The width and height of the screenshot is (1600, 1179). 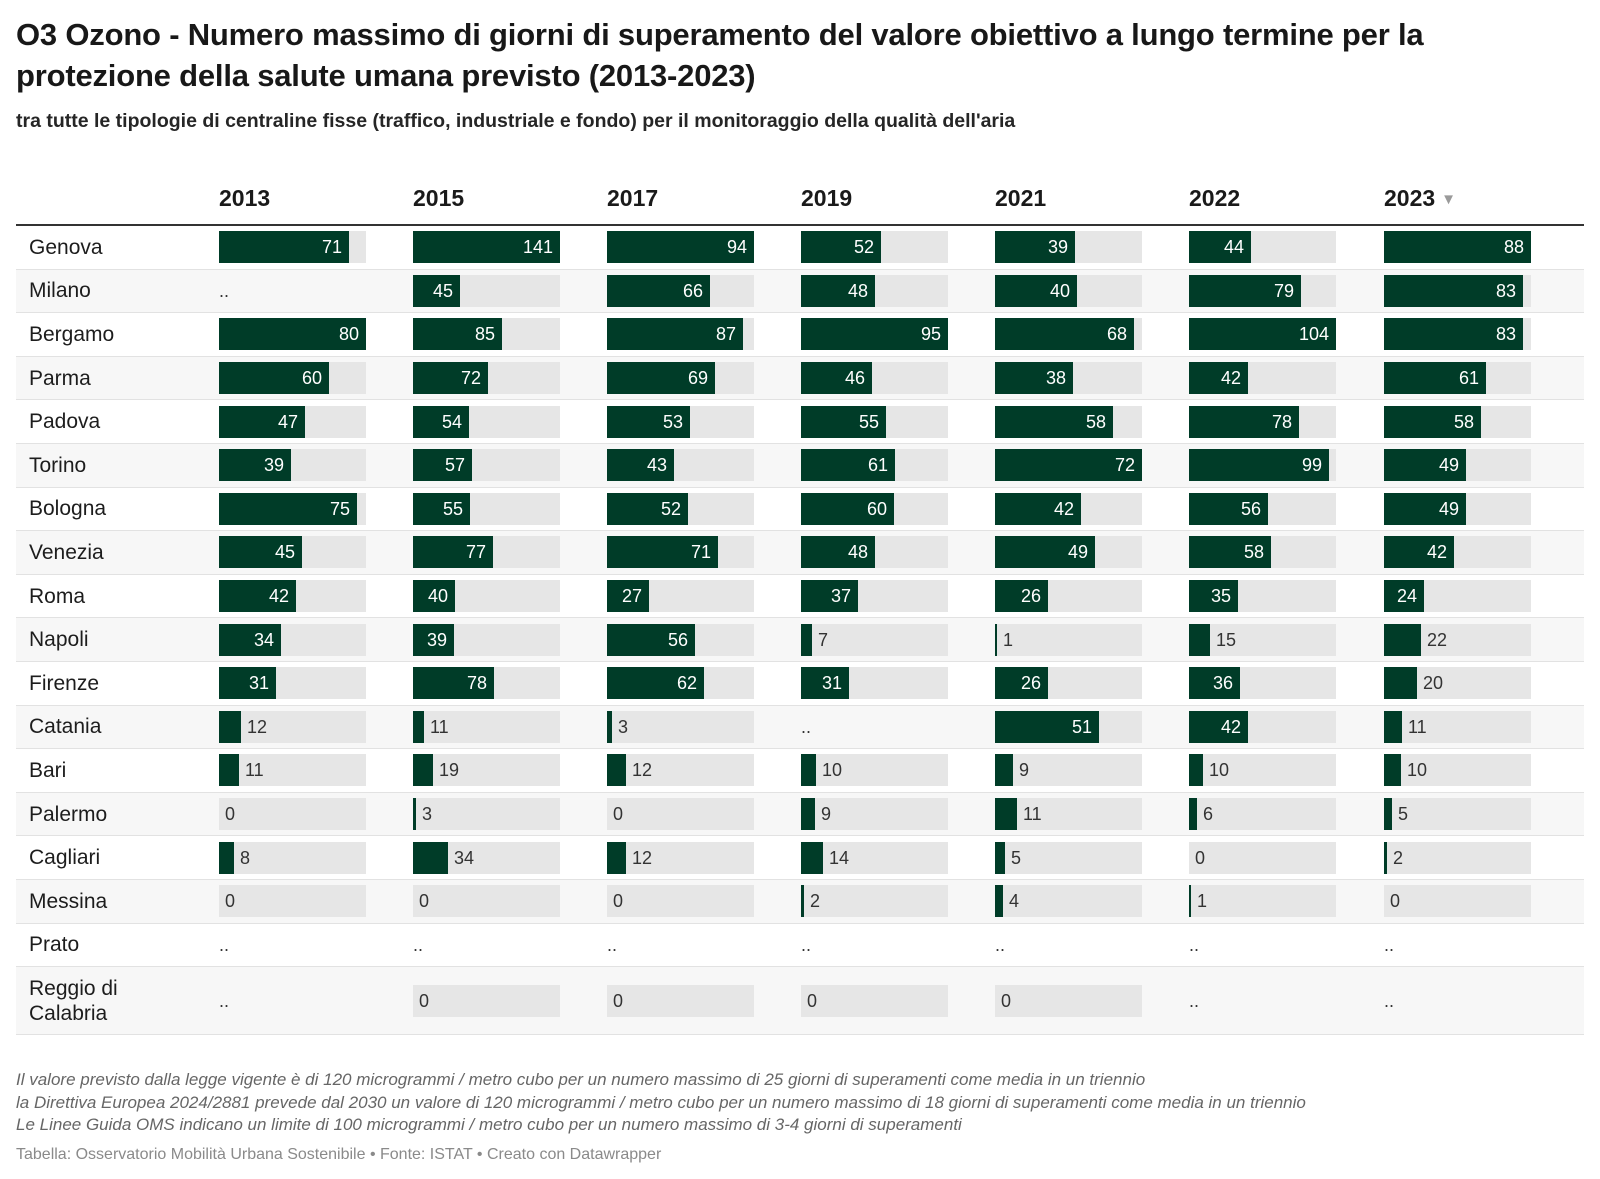 I want to click on value-cell: 43, so click(x=682, y=465).